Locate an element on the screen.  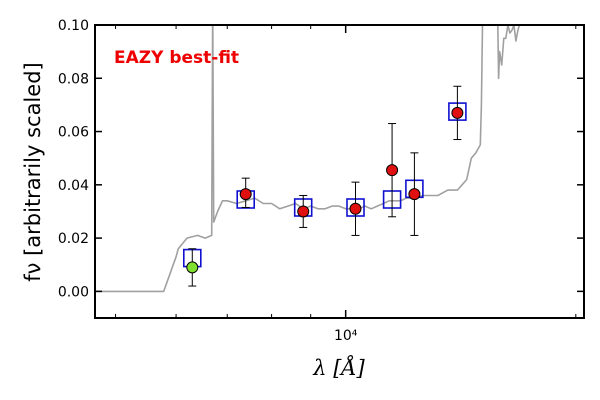
x-tick-label-0: 10⁴ is located at coordinates (346, 336).